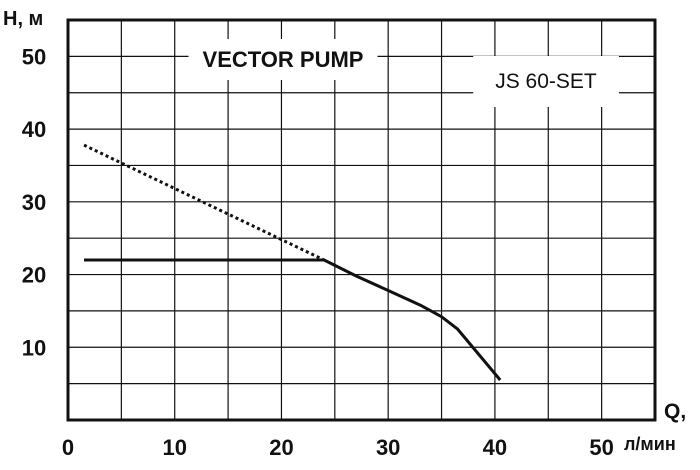  I want to click on y-axis-label: H, м, so click(23, 19).